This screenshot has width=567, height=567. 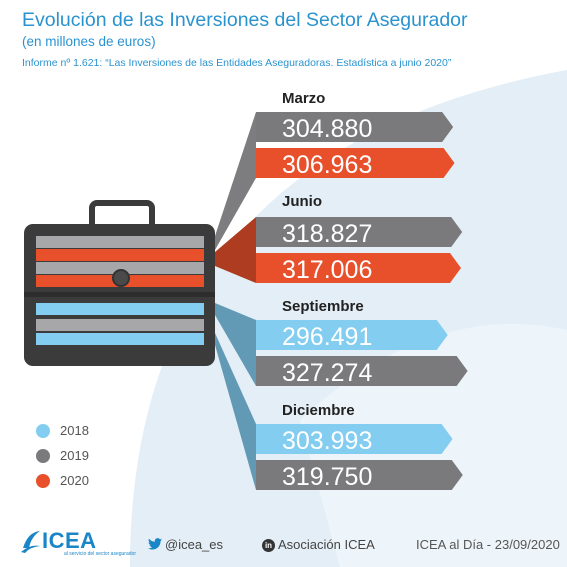 I want to click on legend-label-2018: 2018, so click(x=74, y=430).